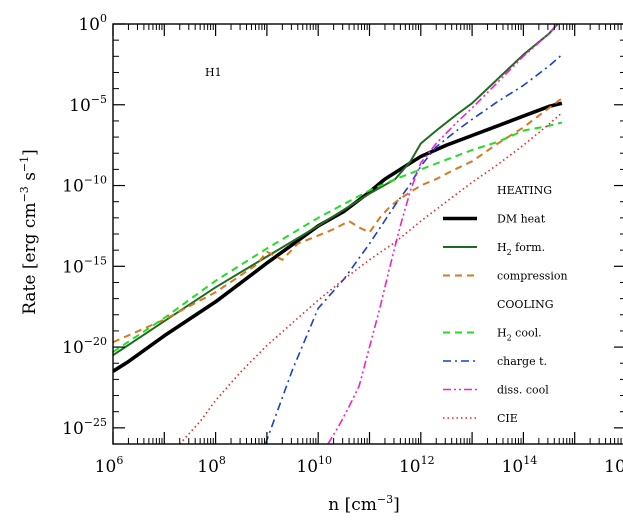 The image size is (623, 522). What do you see at coordinates (92, 23) in the screenshot?
I see `y-tick-label: 10⁰` at bounding box center [92, 23].